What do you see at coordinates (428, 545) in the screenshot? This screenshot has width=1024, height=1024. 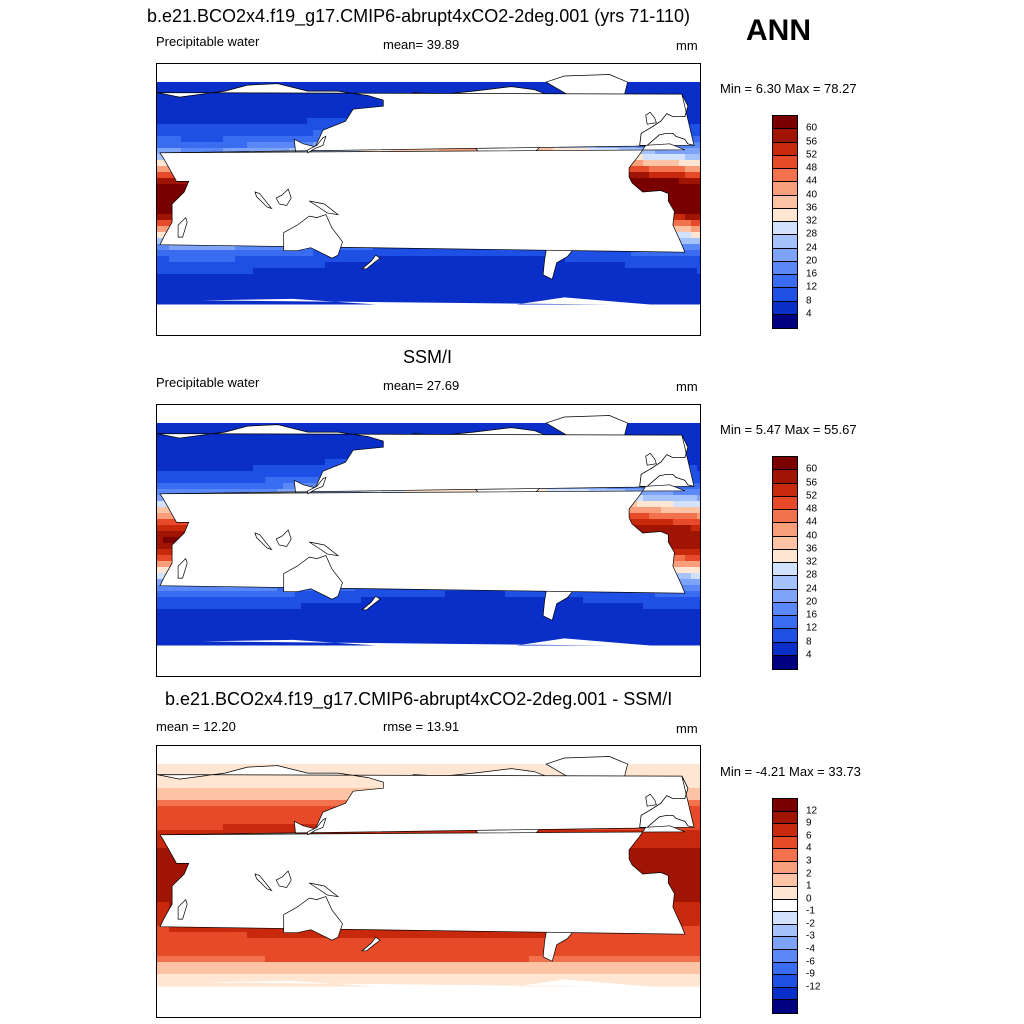 I see `panel-2-map-canvas` at bounding box center [428, 545].